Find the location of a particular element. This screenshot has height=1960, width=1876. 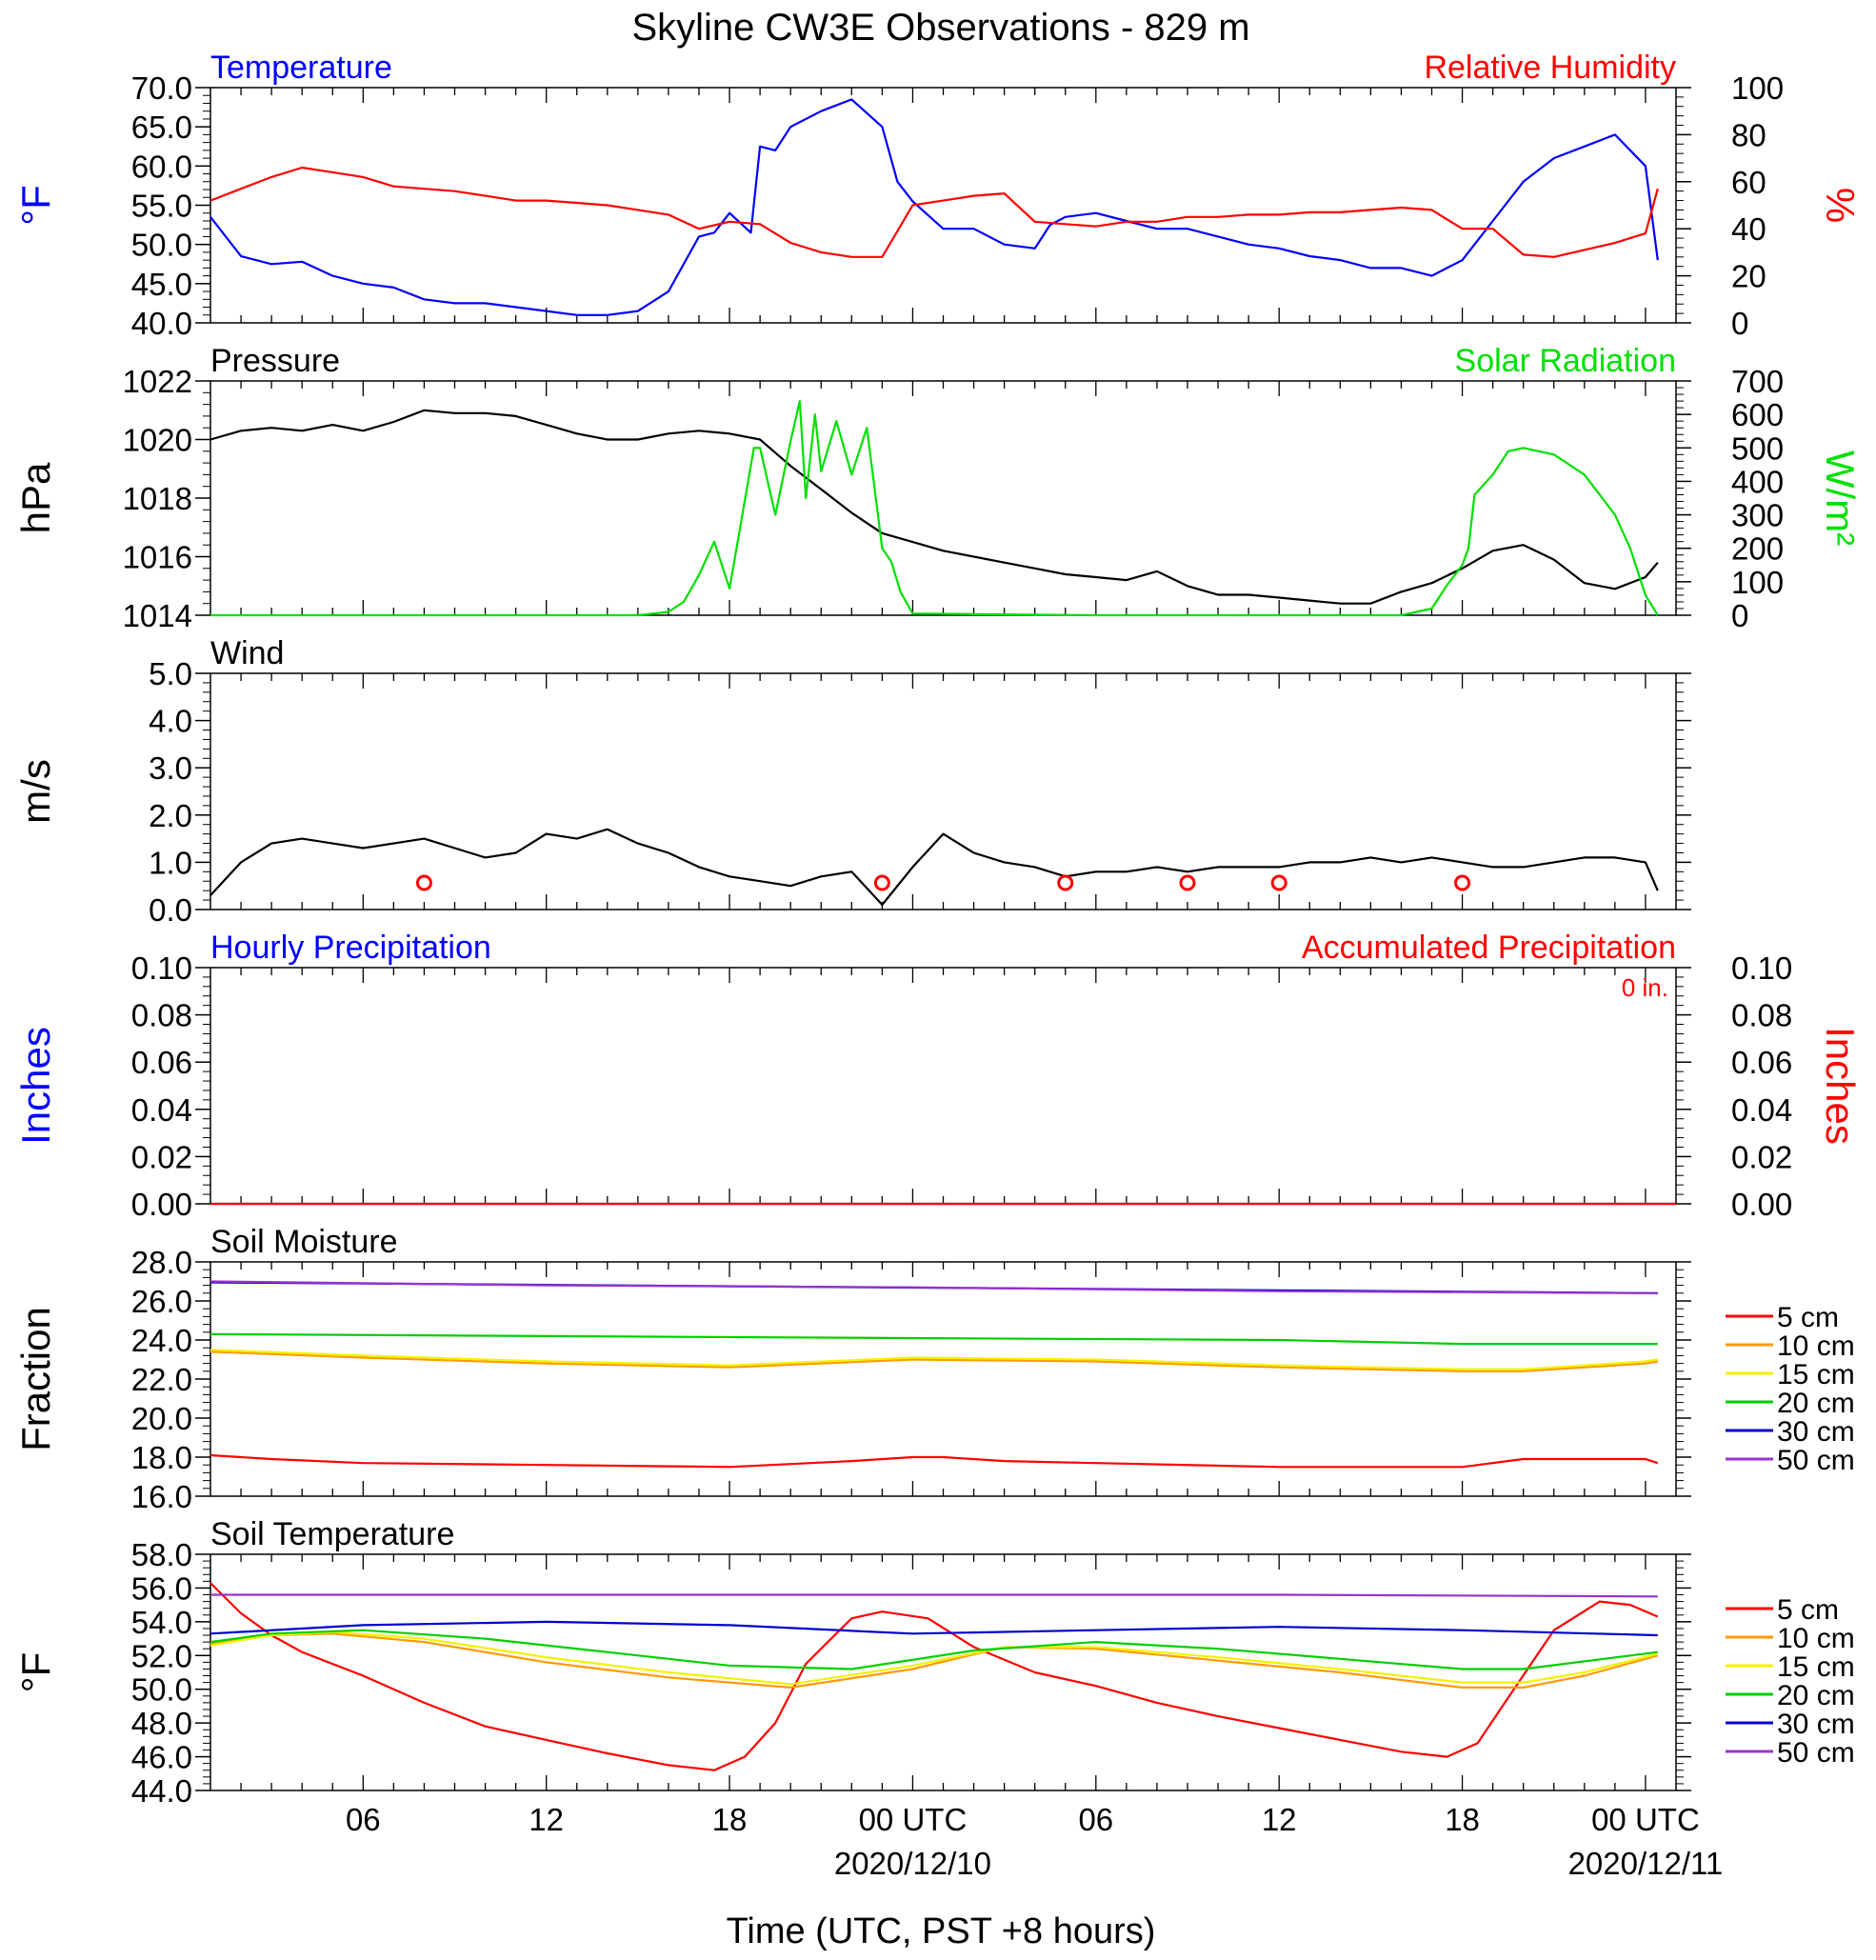

y-tick-label-right: 0.00 is located at coordinates (1762, 1204).